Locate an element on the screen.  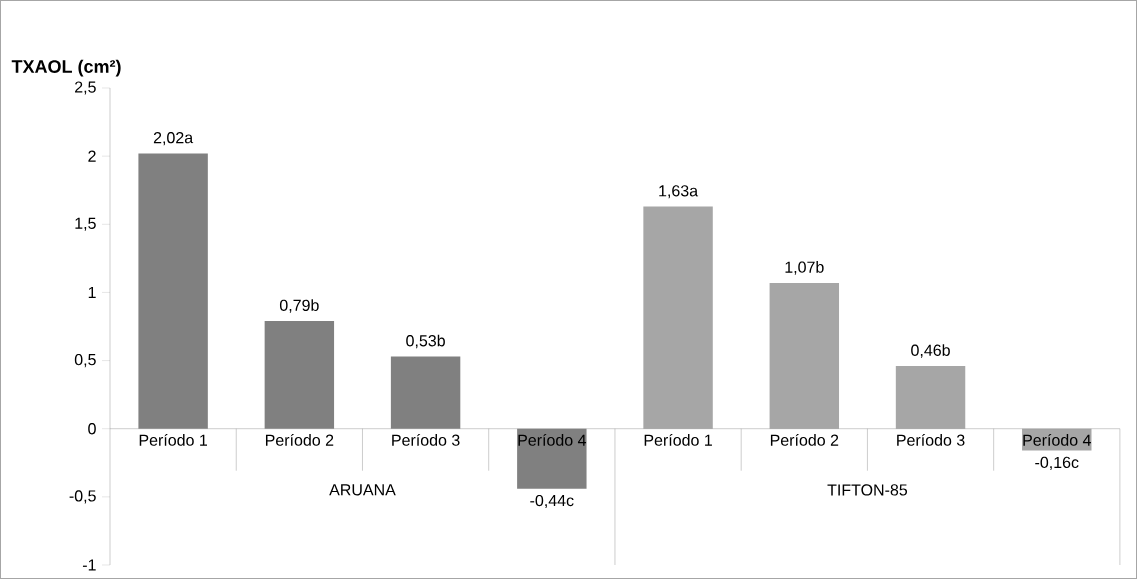
y-tick-label: 0 is located at coordinates (92, 429).